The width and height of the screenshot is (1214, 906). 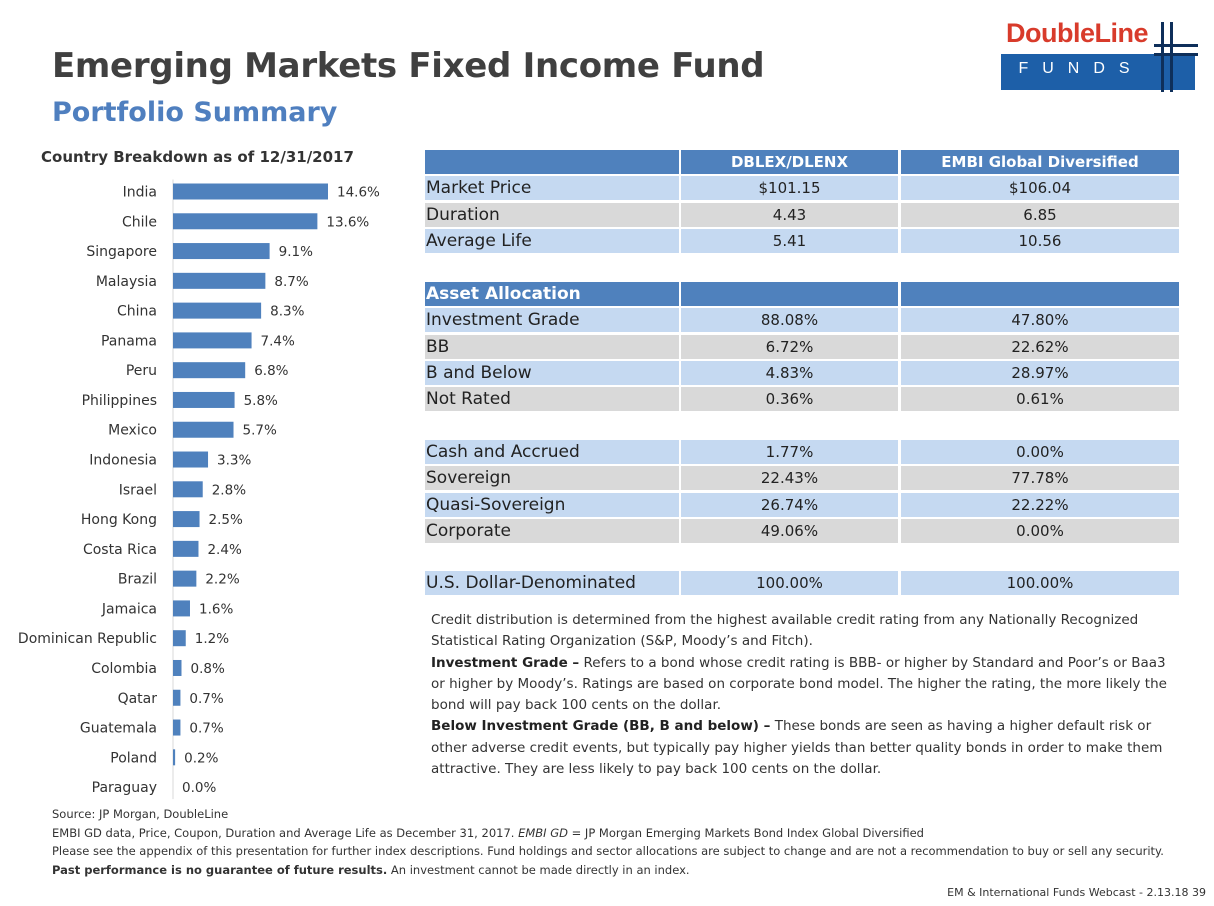 I want to click on row-label: Sovereign, so click(x=552, y=478).